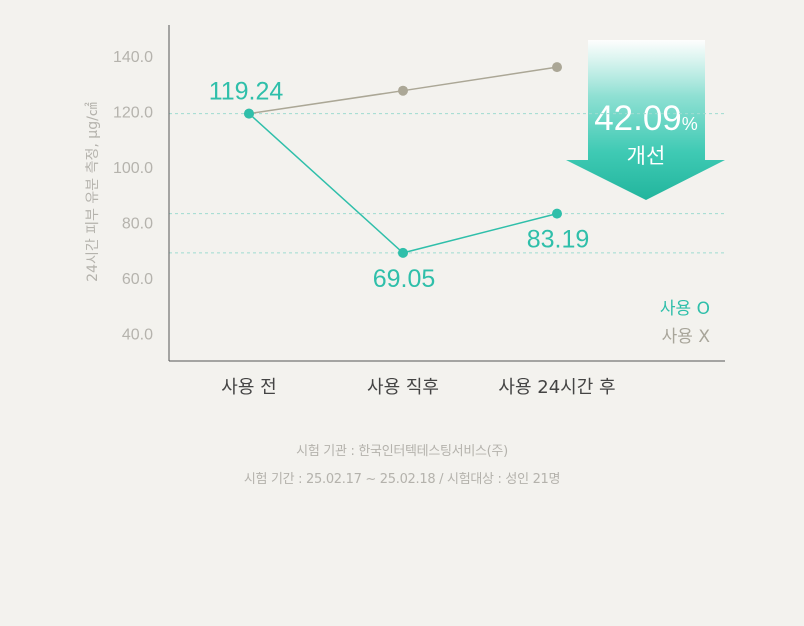 This screenshot has height=626, width=804. What do you see at coordinates (638, 118) in the screenshot?
I see `improvement-percent-value: 42.09` at bounding box center [638, 118].